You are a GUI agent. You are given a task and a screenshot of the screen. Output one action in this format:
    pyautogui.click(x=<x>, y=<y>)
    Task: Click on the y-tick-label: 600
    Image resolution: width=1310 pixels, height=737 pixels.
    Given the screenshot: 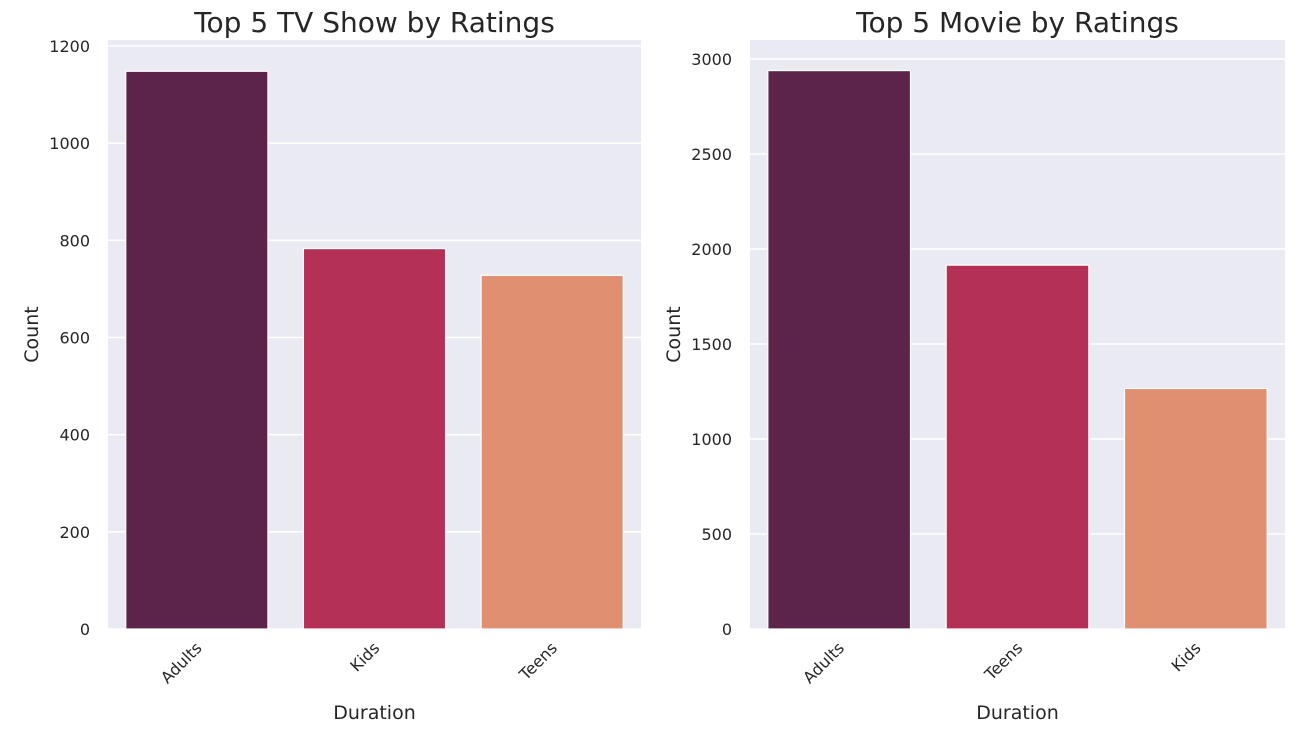 What is the action you would take?
    pyautogui.click(x=74, y=338)
    